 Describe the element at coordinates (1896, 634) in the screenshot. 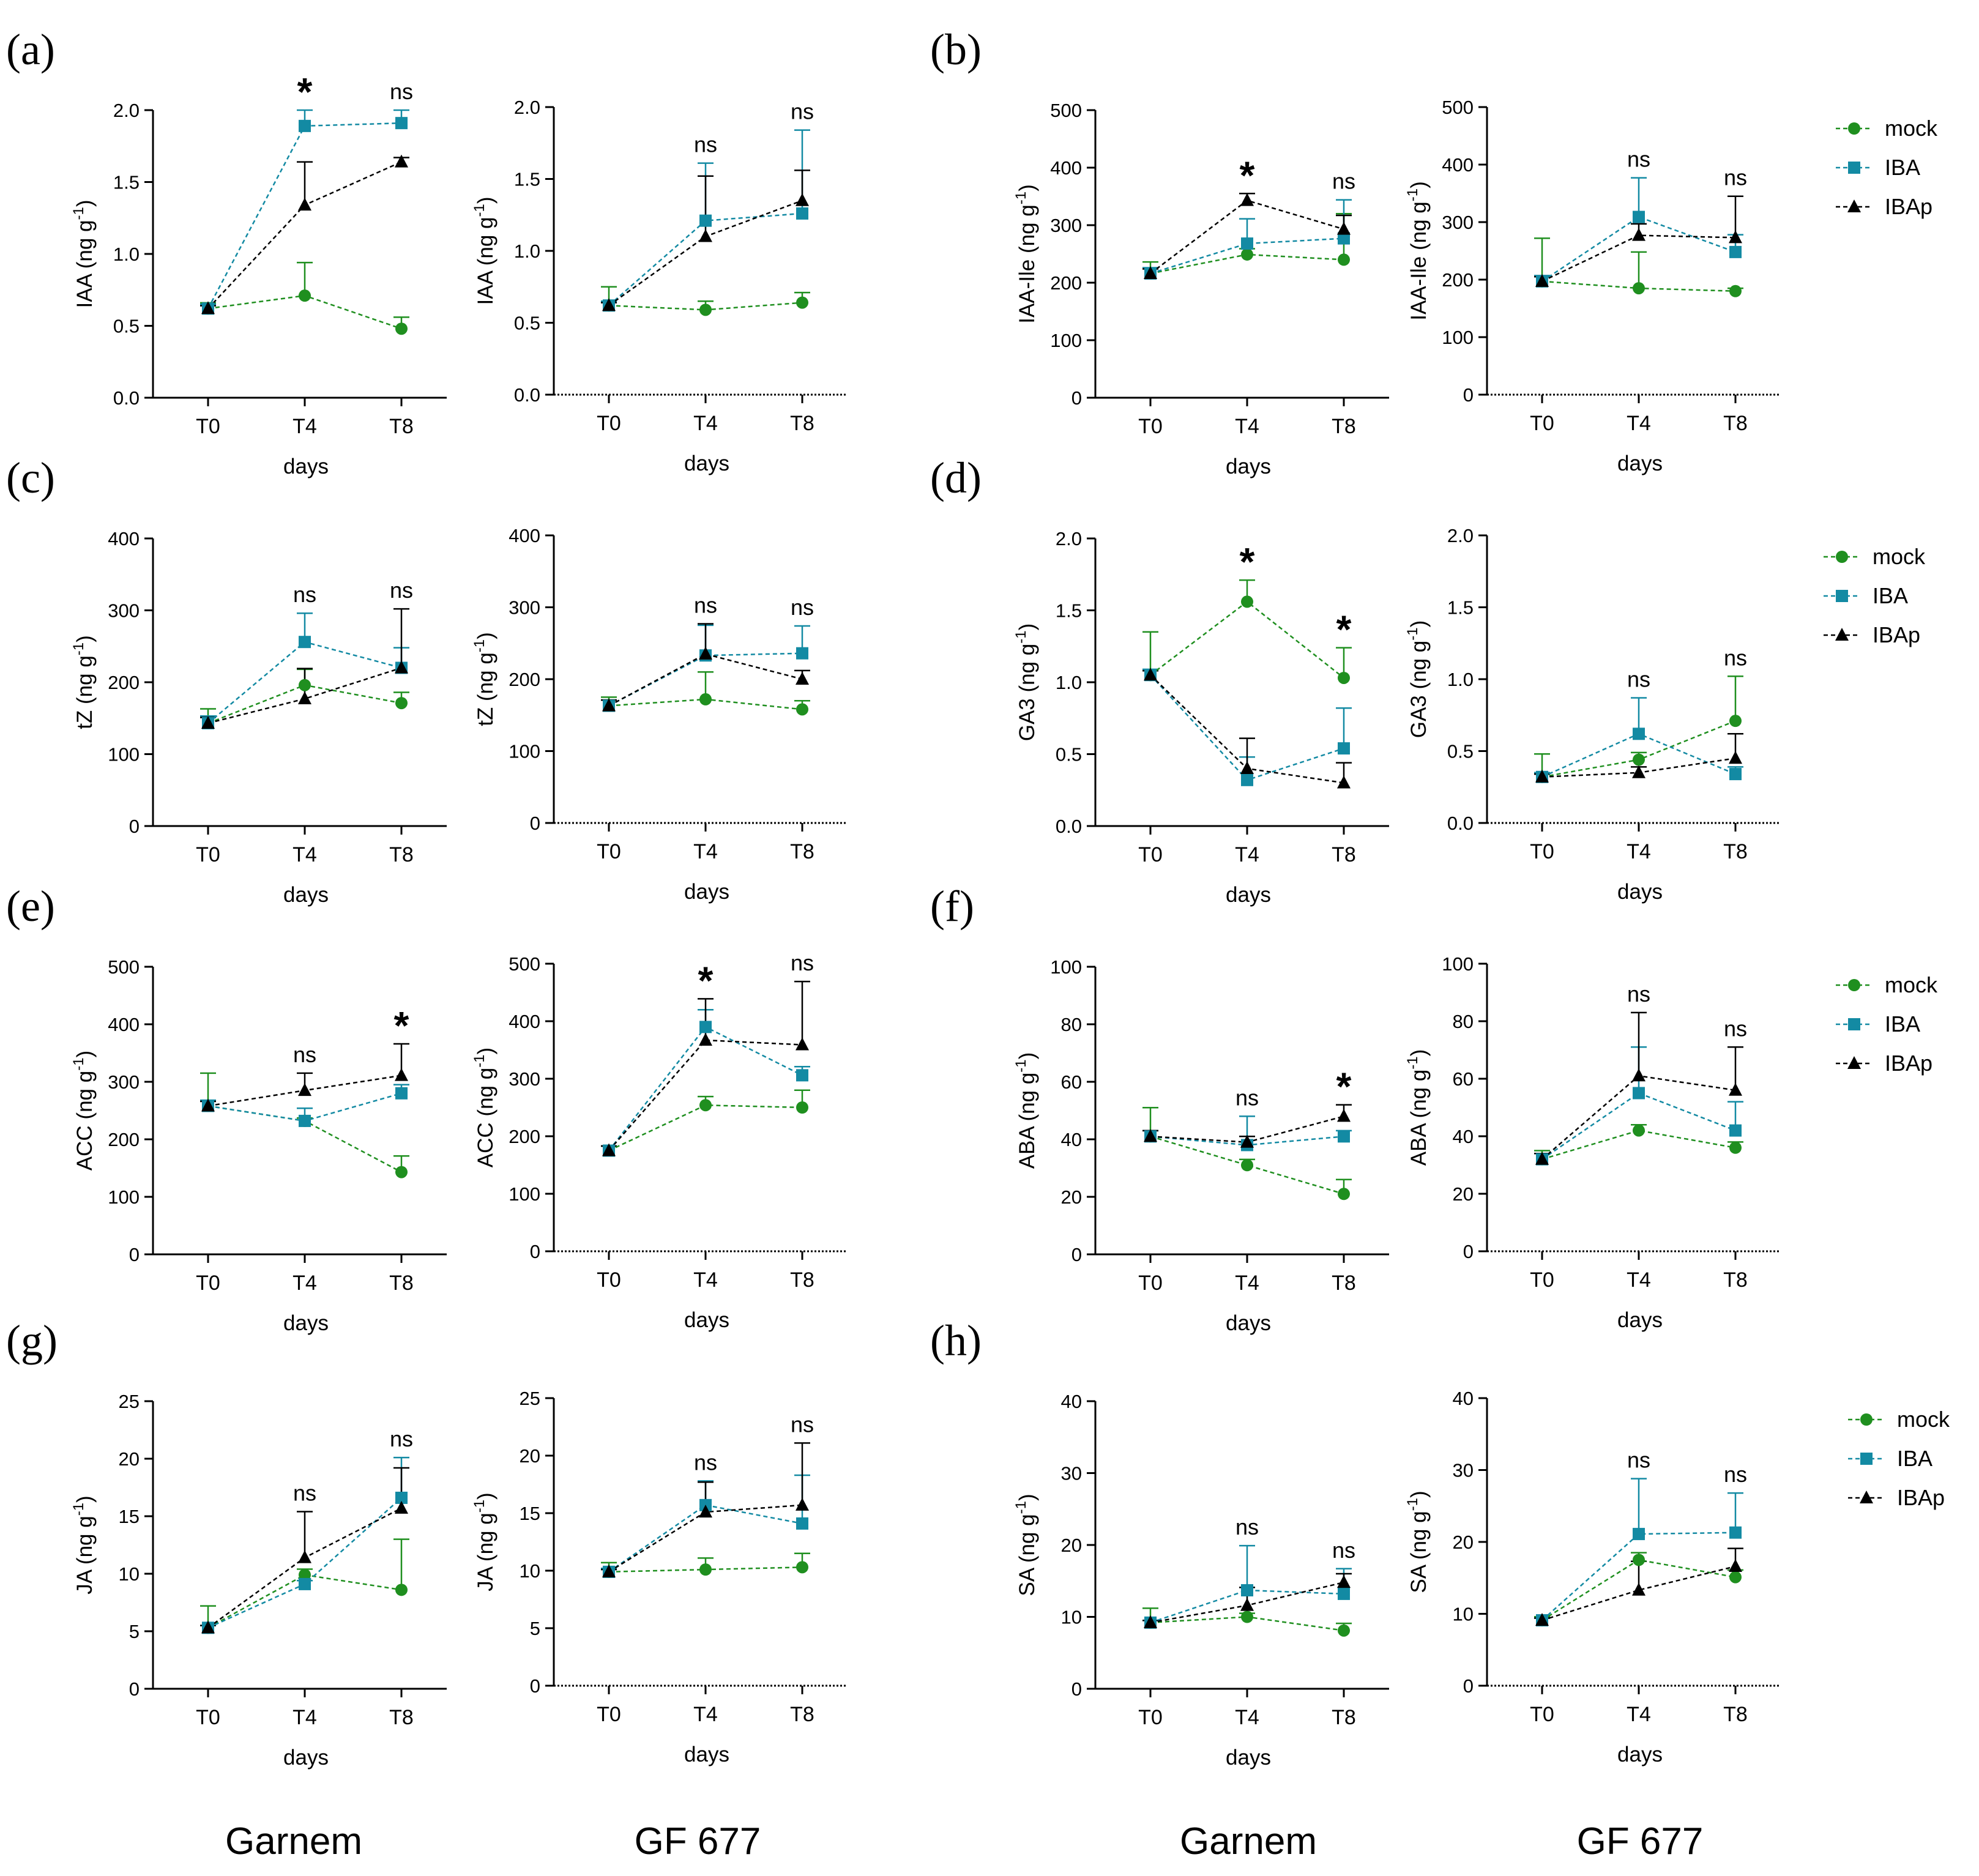

I see `legend-label-ibap: IBAp` at that location.